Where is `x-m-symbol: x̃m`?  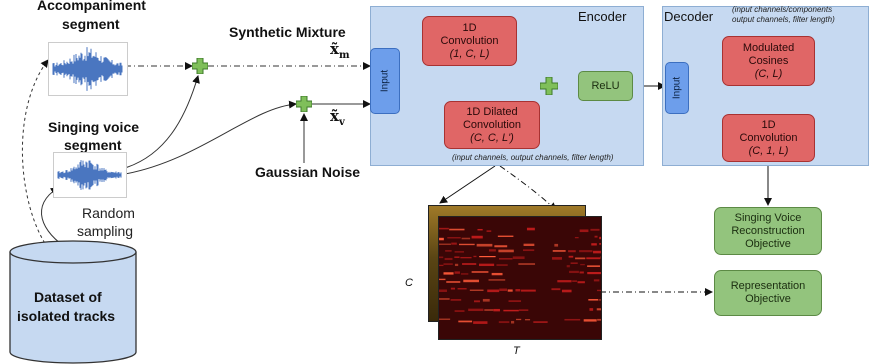
x-m-symbol: x̃m is located at coordinates (340, 50).